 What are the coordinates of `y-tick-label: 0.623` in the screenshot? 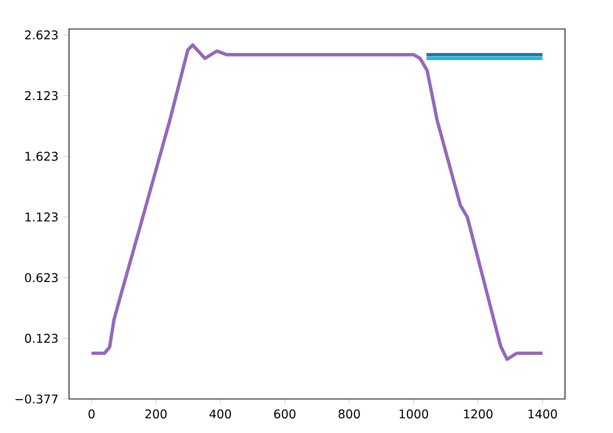 It's located at (41, 277).